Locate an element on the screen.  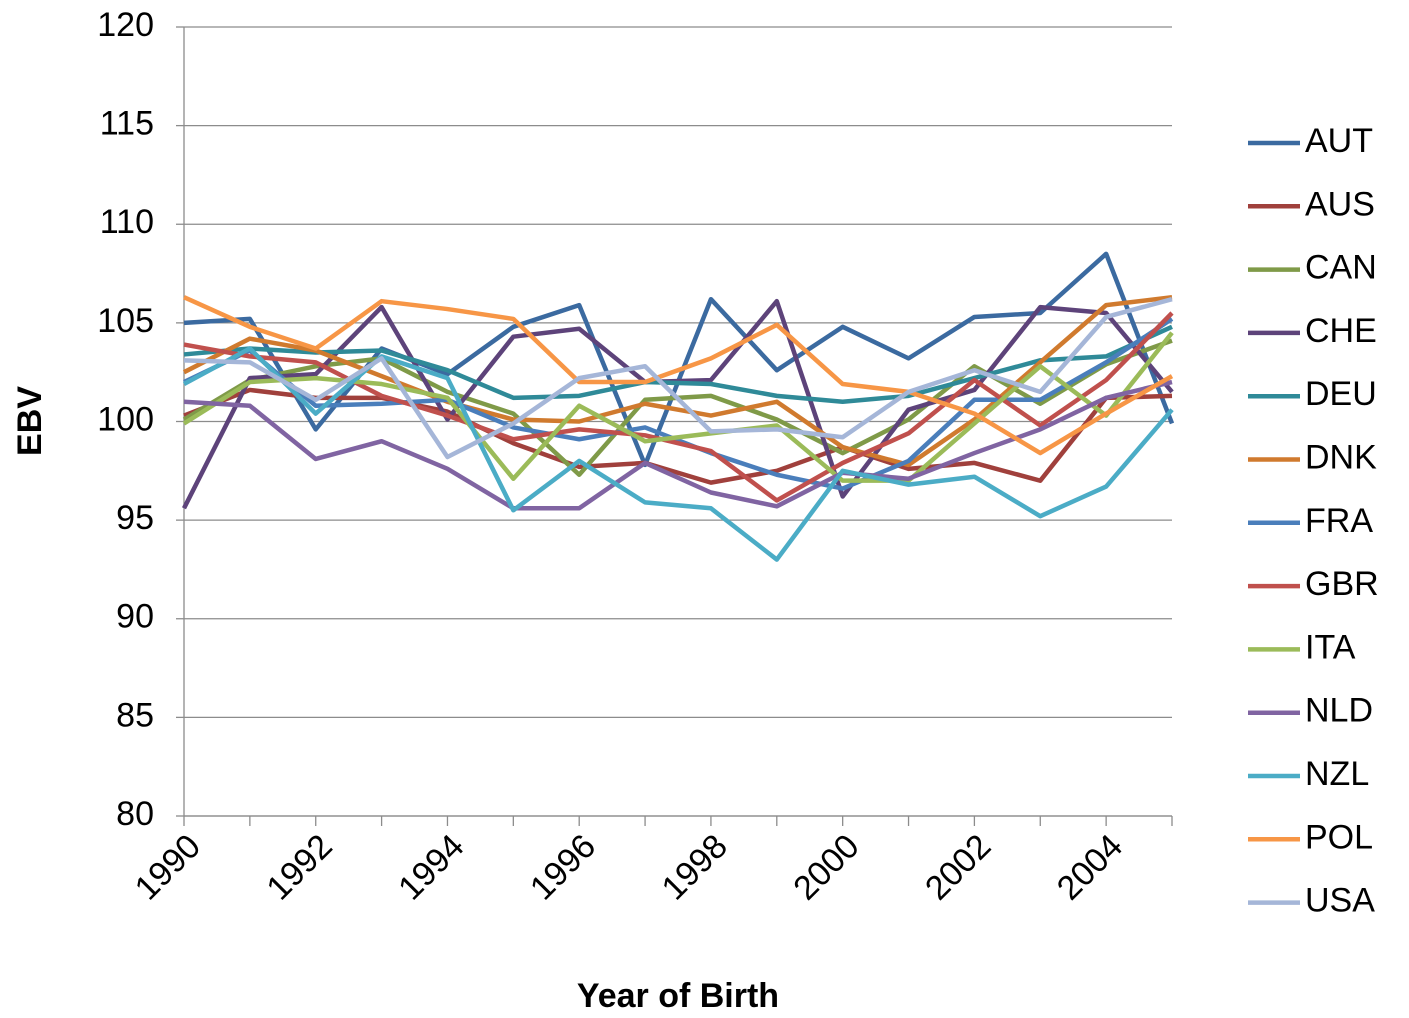
y-tick-label: 105 is located at coordinates (125, 321).